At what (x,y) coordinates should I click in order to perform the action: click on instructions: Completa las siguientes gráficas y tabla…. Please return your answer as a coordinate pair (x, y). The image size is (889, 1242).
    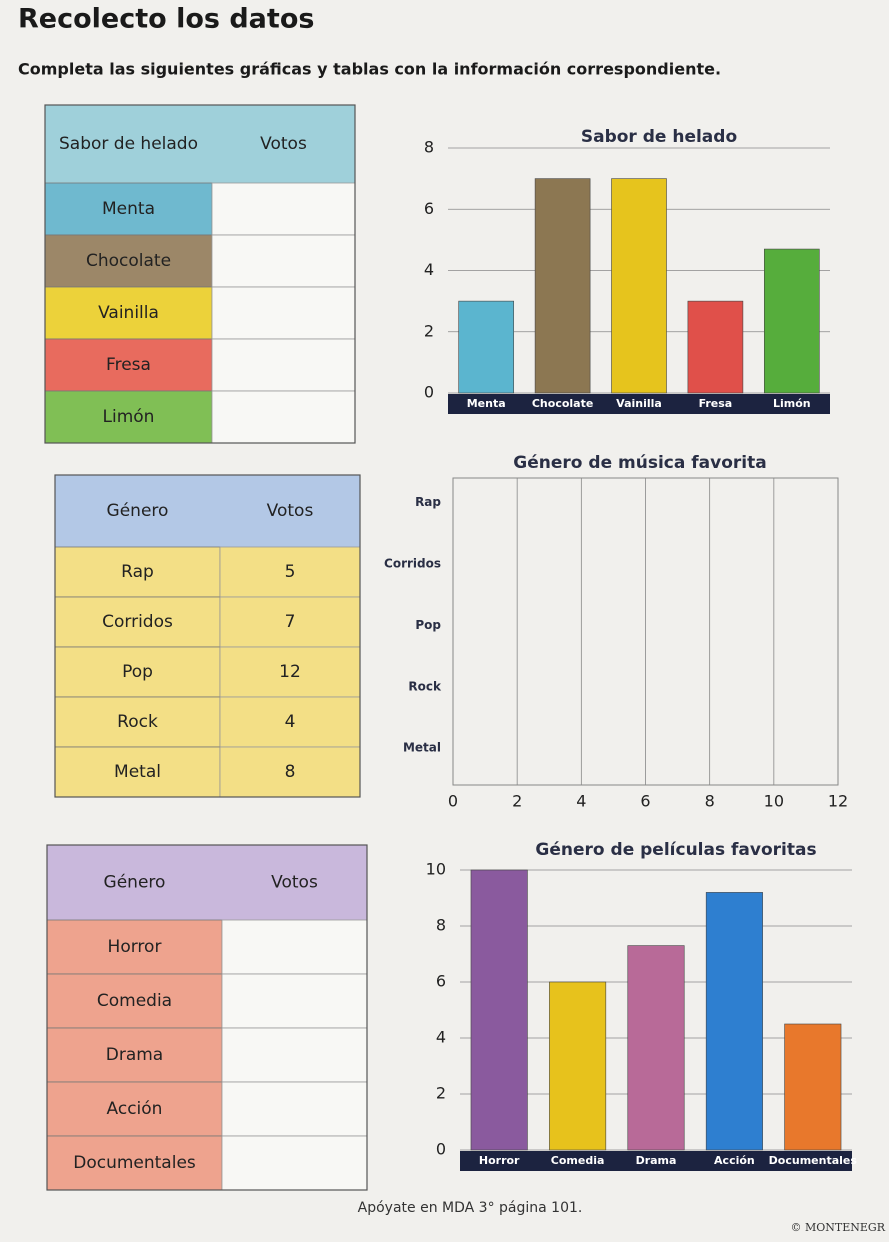
    Looking at the image, I should click on (369, 69).